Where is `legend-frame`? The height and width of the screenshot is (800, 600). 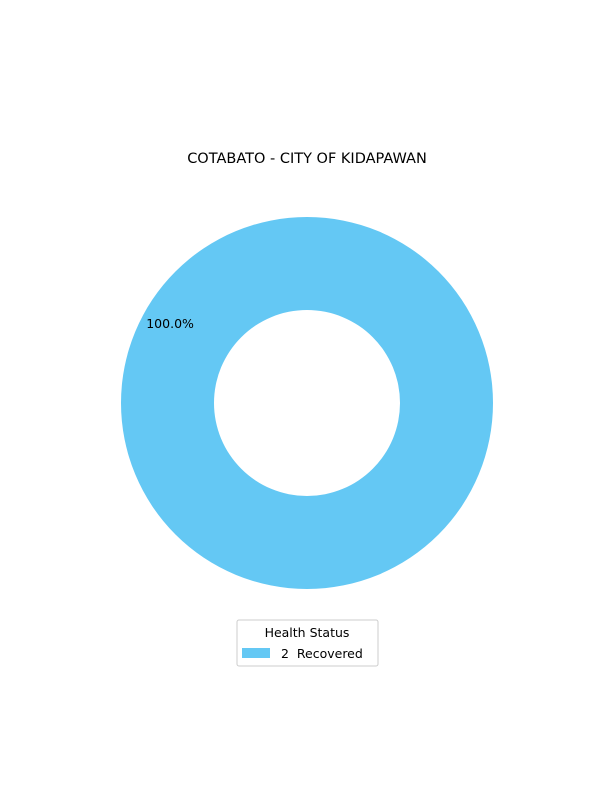 legend-frame is located at coordinates (307, 643).